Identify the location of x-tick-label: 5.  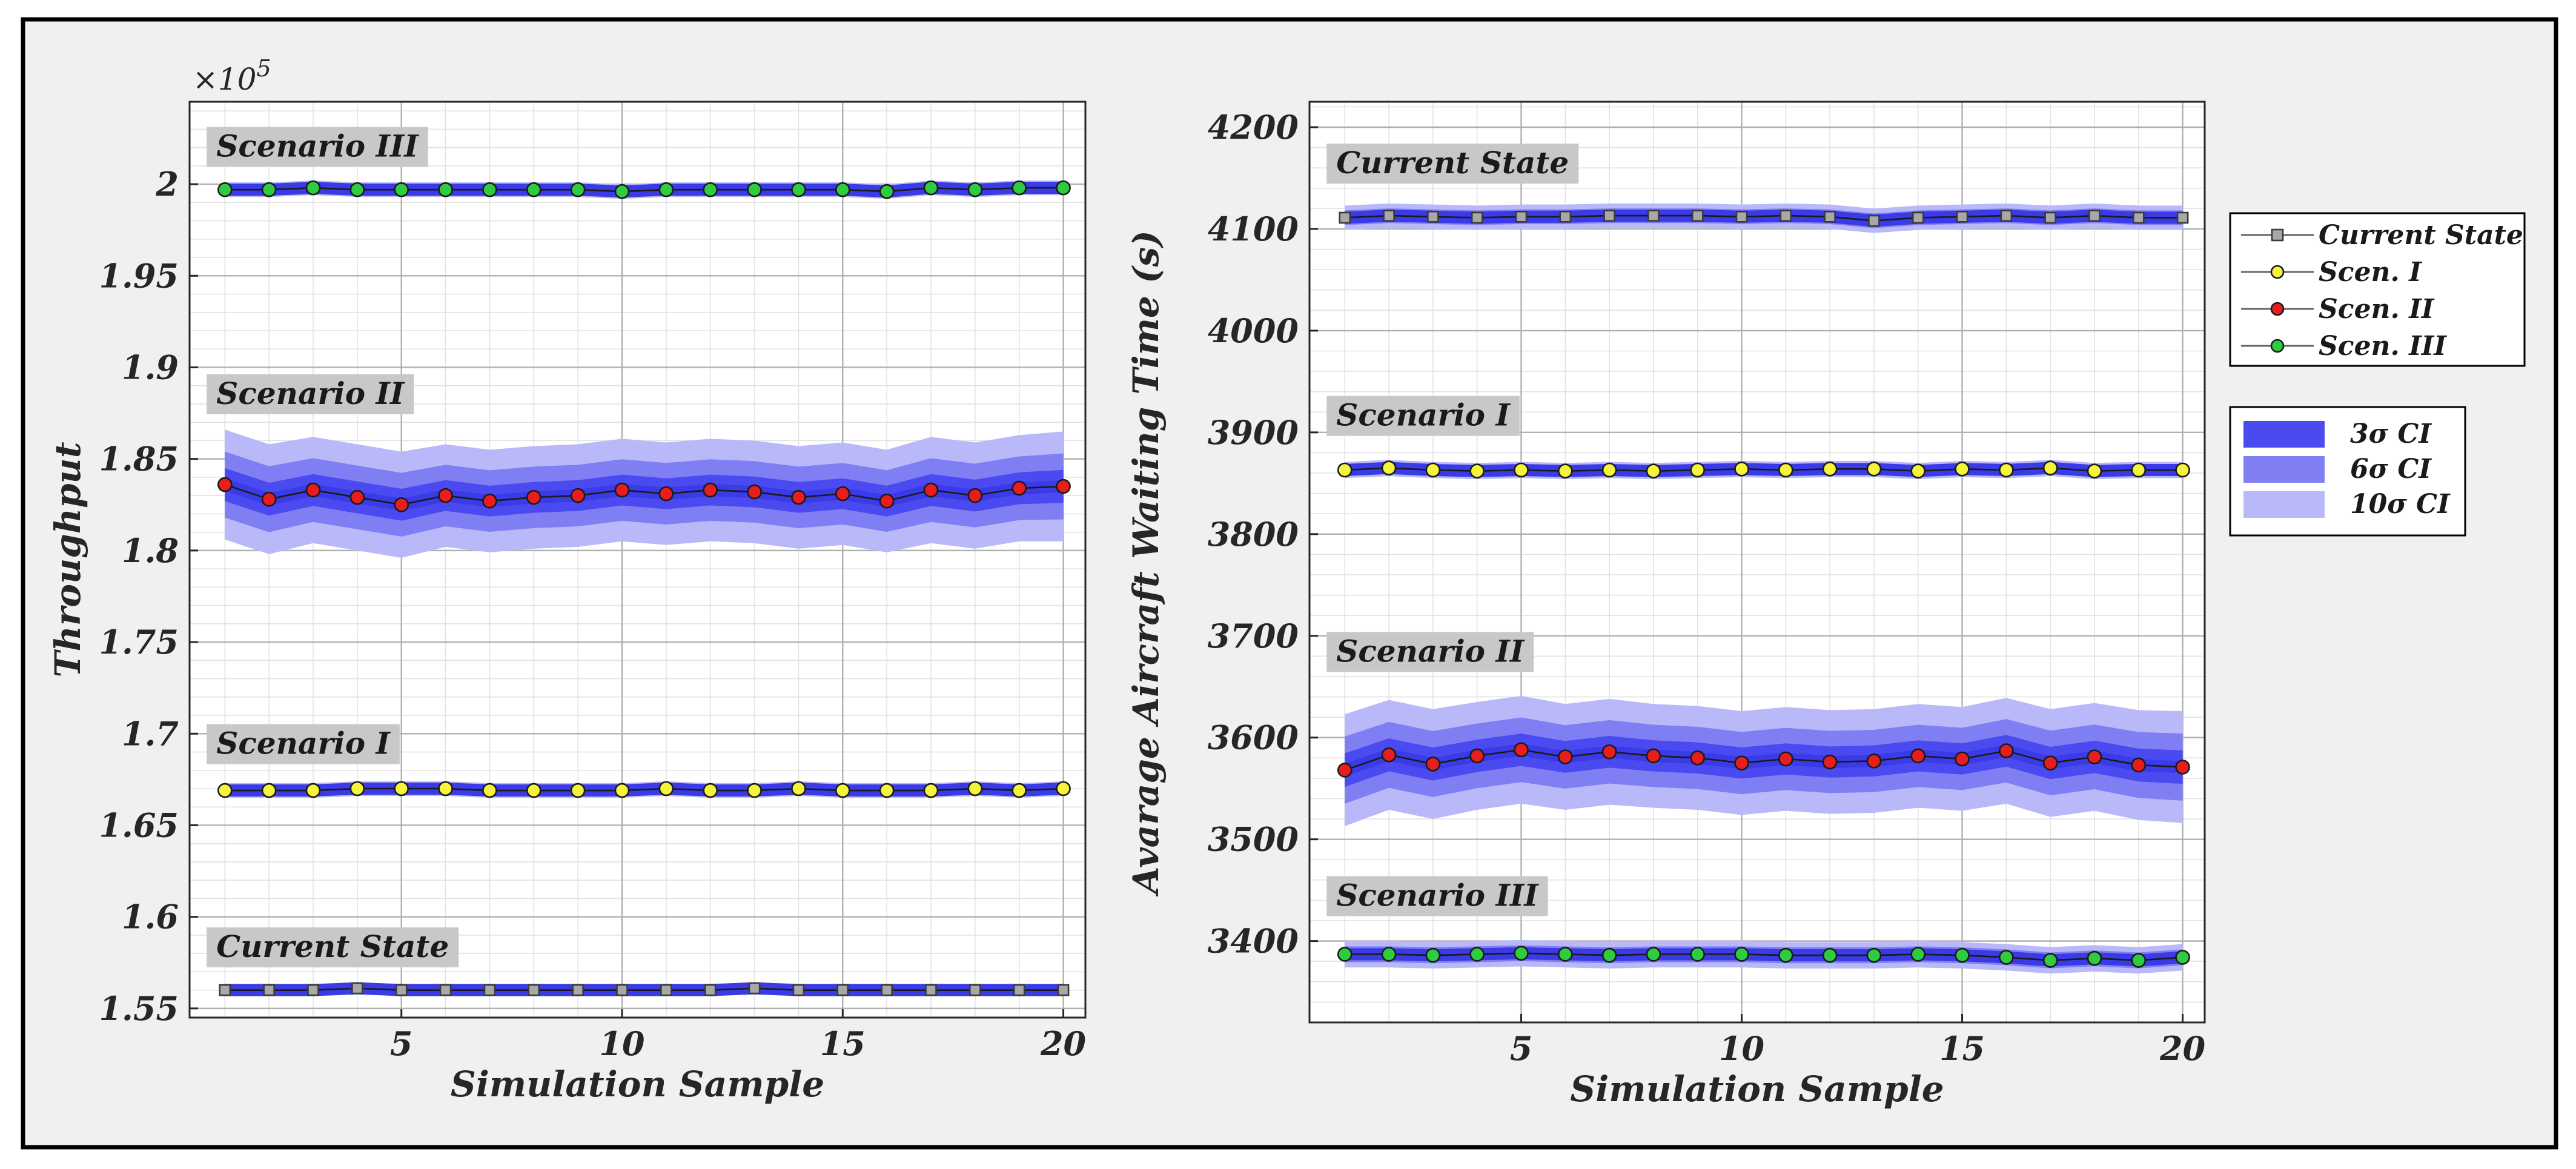
(401, 1043).